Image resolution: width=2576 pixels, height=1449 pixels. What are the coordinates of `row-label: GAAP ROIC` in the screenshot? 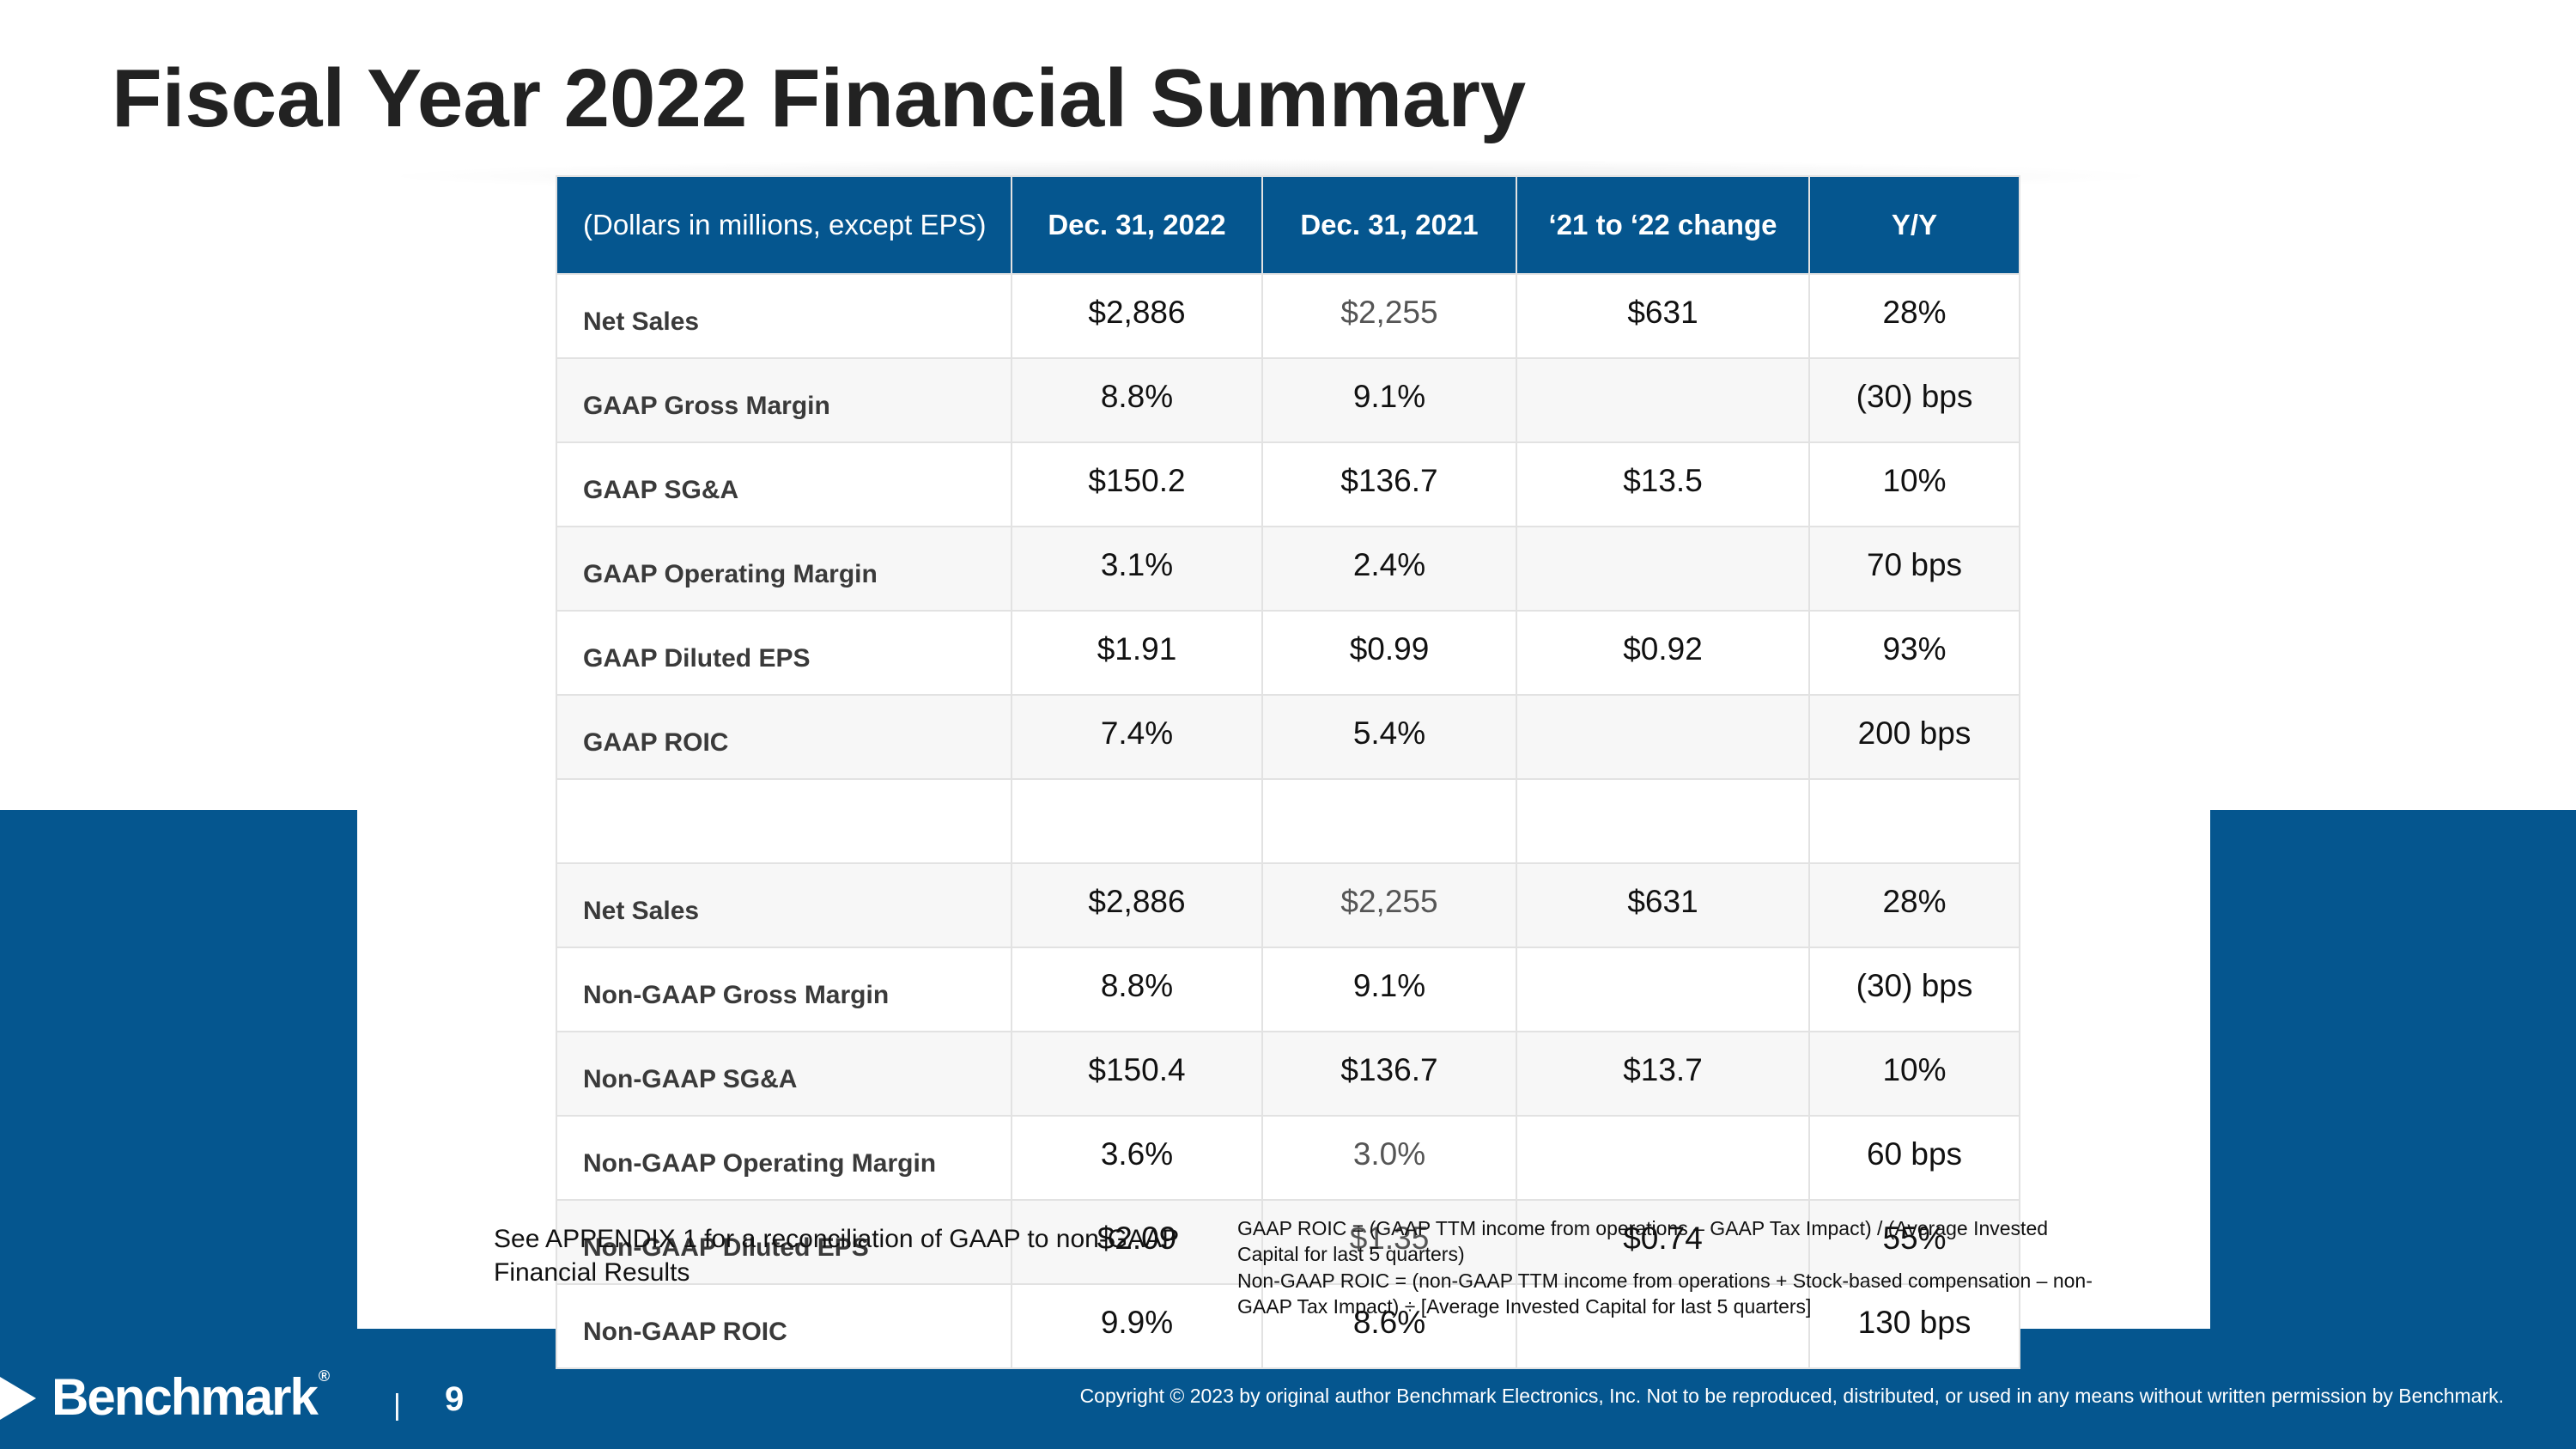 It's located at (784, 737).